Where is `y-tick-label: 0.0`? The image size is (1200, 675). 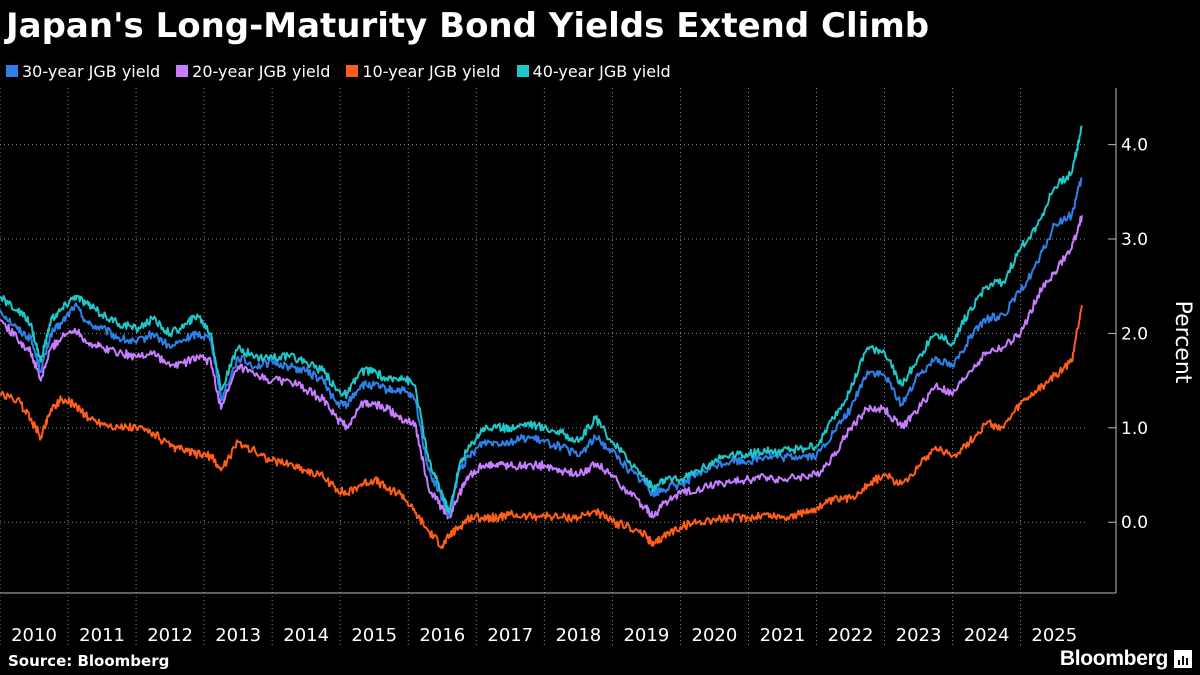
y-tick-label: 0.0 is located at coordinates (1134, 523).